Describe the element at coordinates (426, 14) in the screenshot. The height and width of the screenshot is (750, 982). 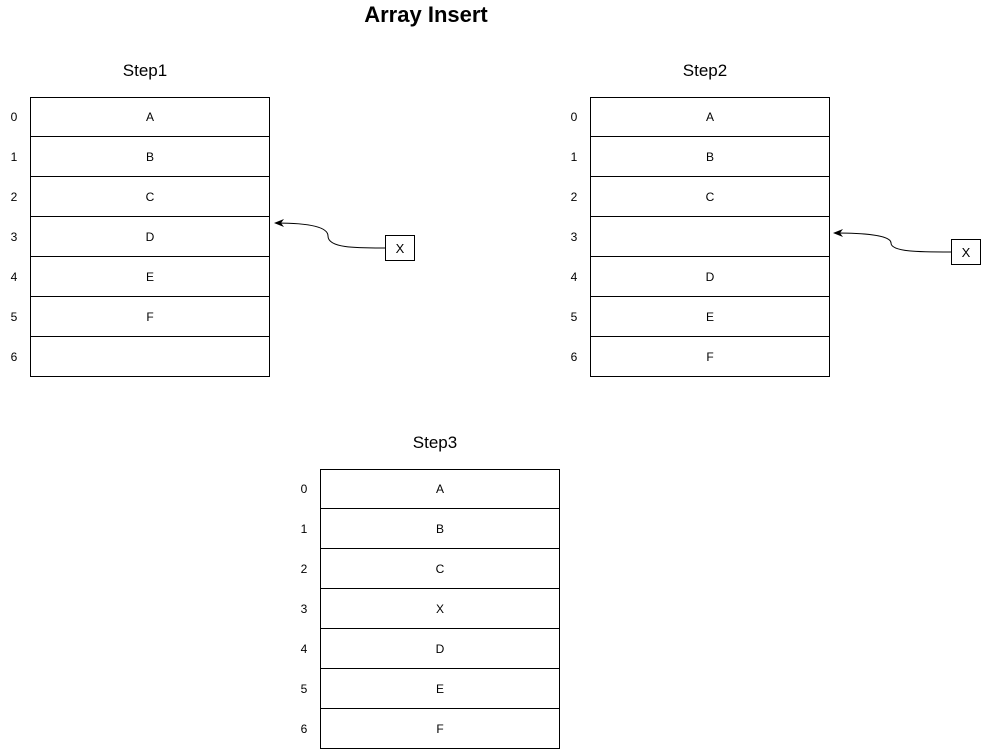
I see `diagram-title: Array Insert` at that location.